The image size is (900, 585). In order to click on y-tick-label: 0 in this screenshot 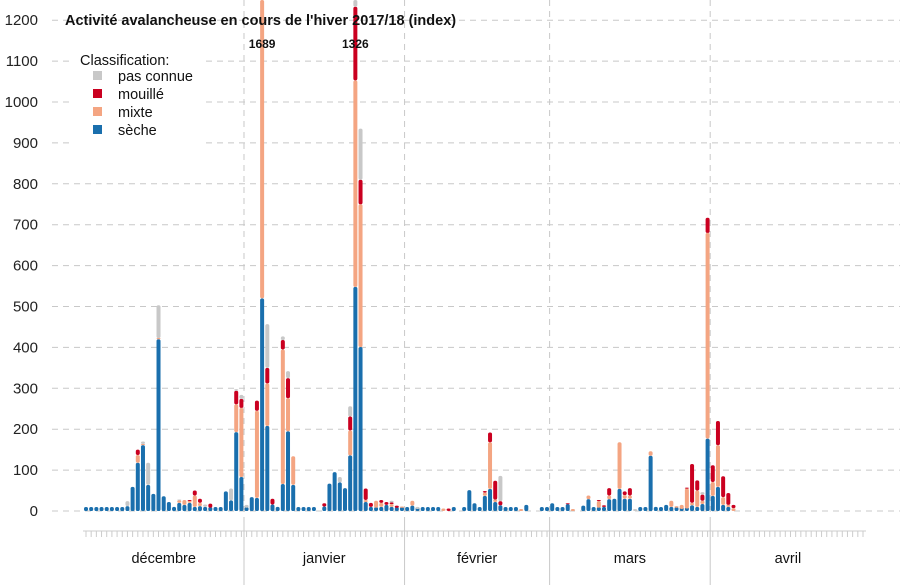, I will do `click(34, 511)`.